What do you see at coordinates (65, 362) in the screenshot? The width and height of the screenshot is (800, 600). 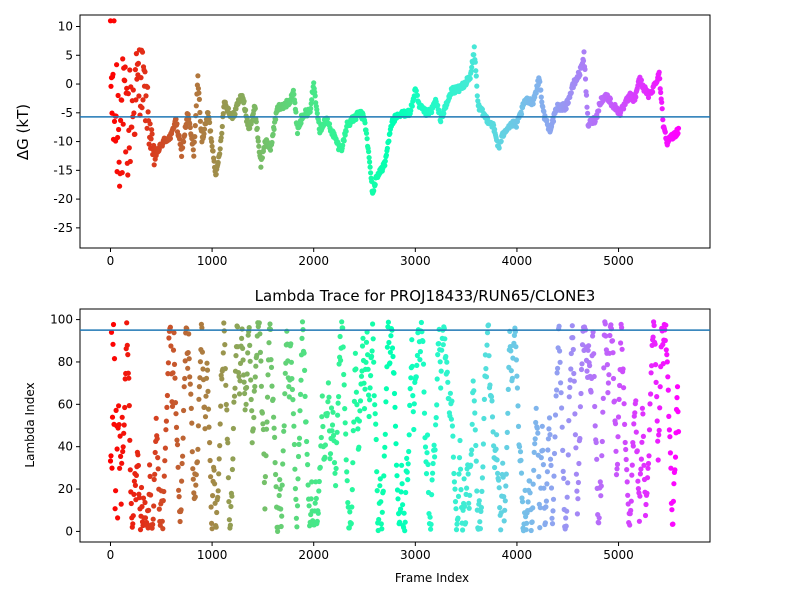 I see `y-tick-label: 80` at bounding box center [65, 362].